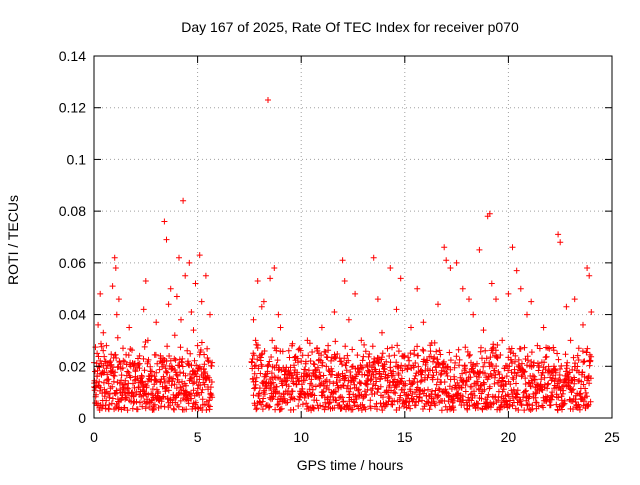  What do you see at coordinates (72, 108) in the screenshot?
I see `y-tick-label: 0.12` at bounding box center [72, 108].